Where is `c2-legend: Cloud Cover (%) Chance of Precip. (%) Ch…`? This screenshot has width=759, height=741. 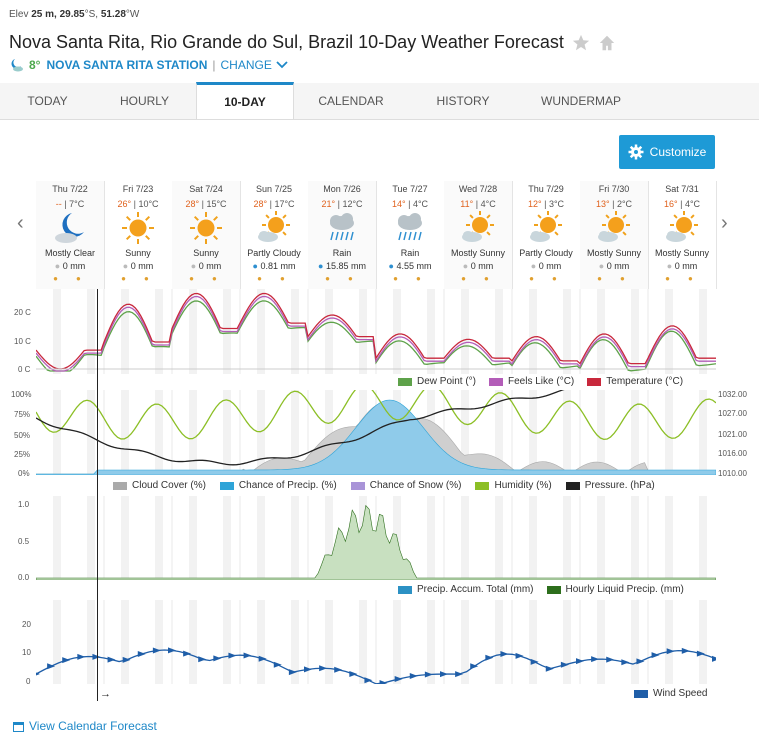 c2-legend: Cloud Cover (%) Chance of Precip. (%) Ch… is located at coordinates (384, 485).